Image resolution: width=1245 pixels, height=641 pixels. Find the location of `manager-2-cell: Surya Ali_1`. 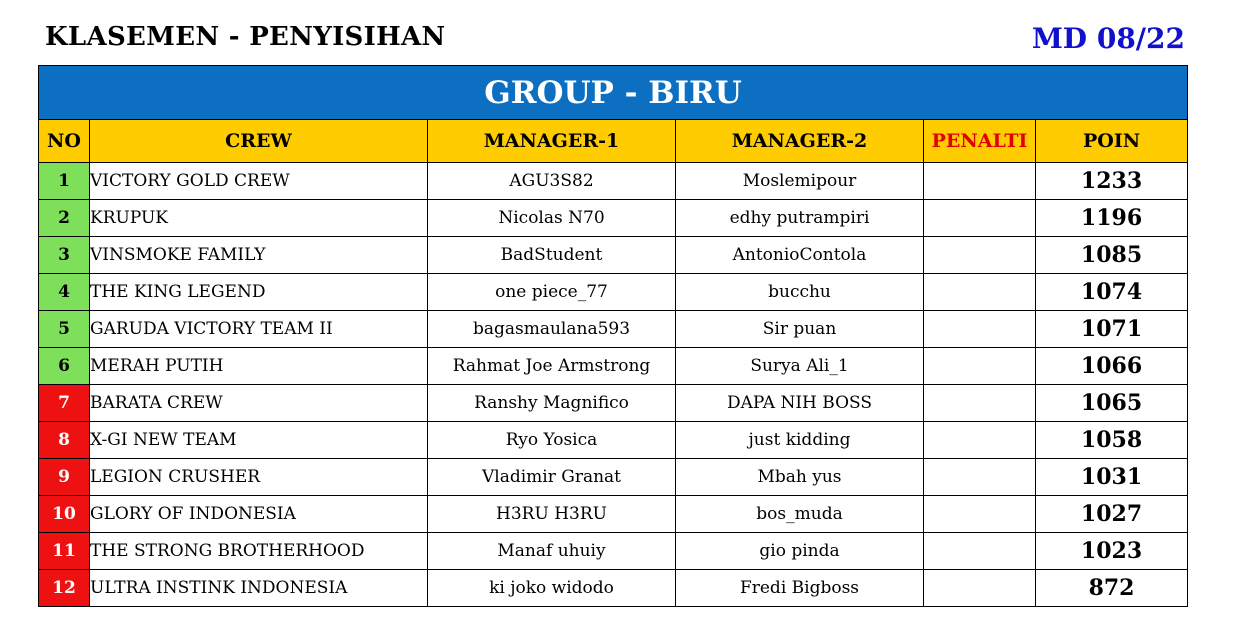

manager-2-cell: Surya Ali_1 is located at coordinates (799, 366).